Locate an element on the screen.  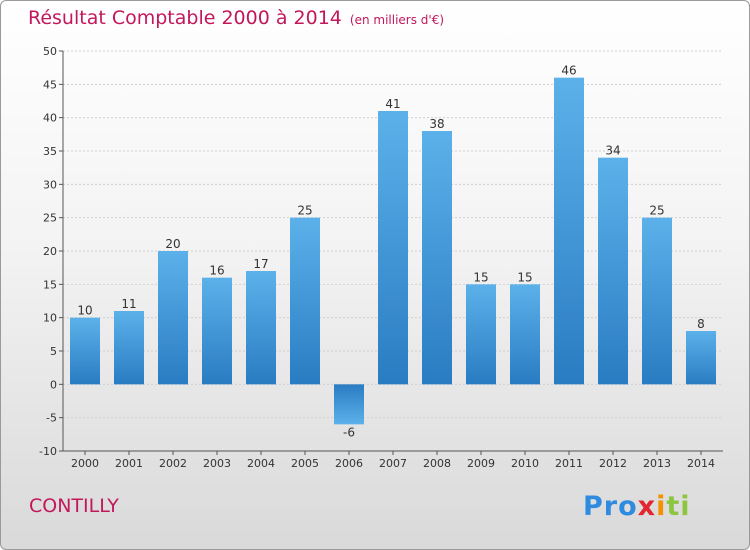
x-tick-label: 2004 is located at coordinates (261, 463).